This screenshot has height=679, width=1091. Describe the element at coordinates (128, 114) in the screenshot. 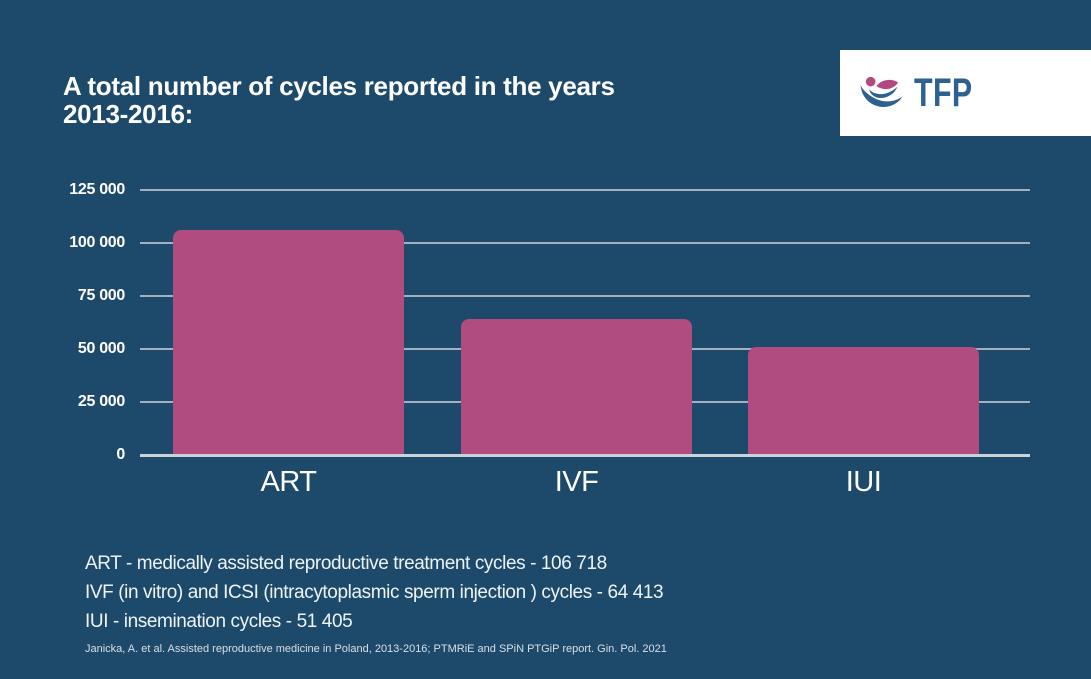

I see `chart-title-line2: 2013-2016:` at that location.